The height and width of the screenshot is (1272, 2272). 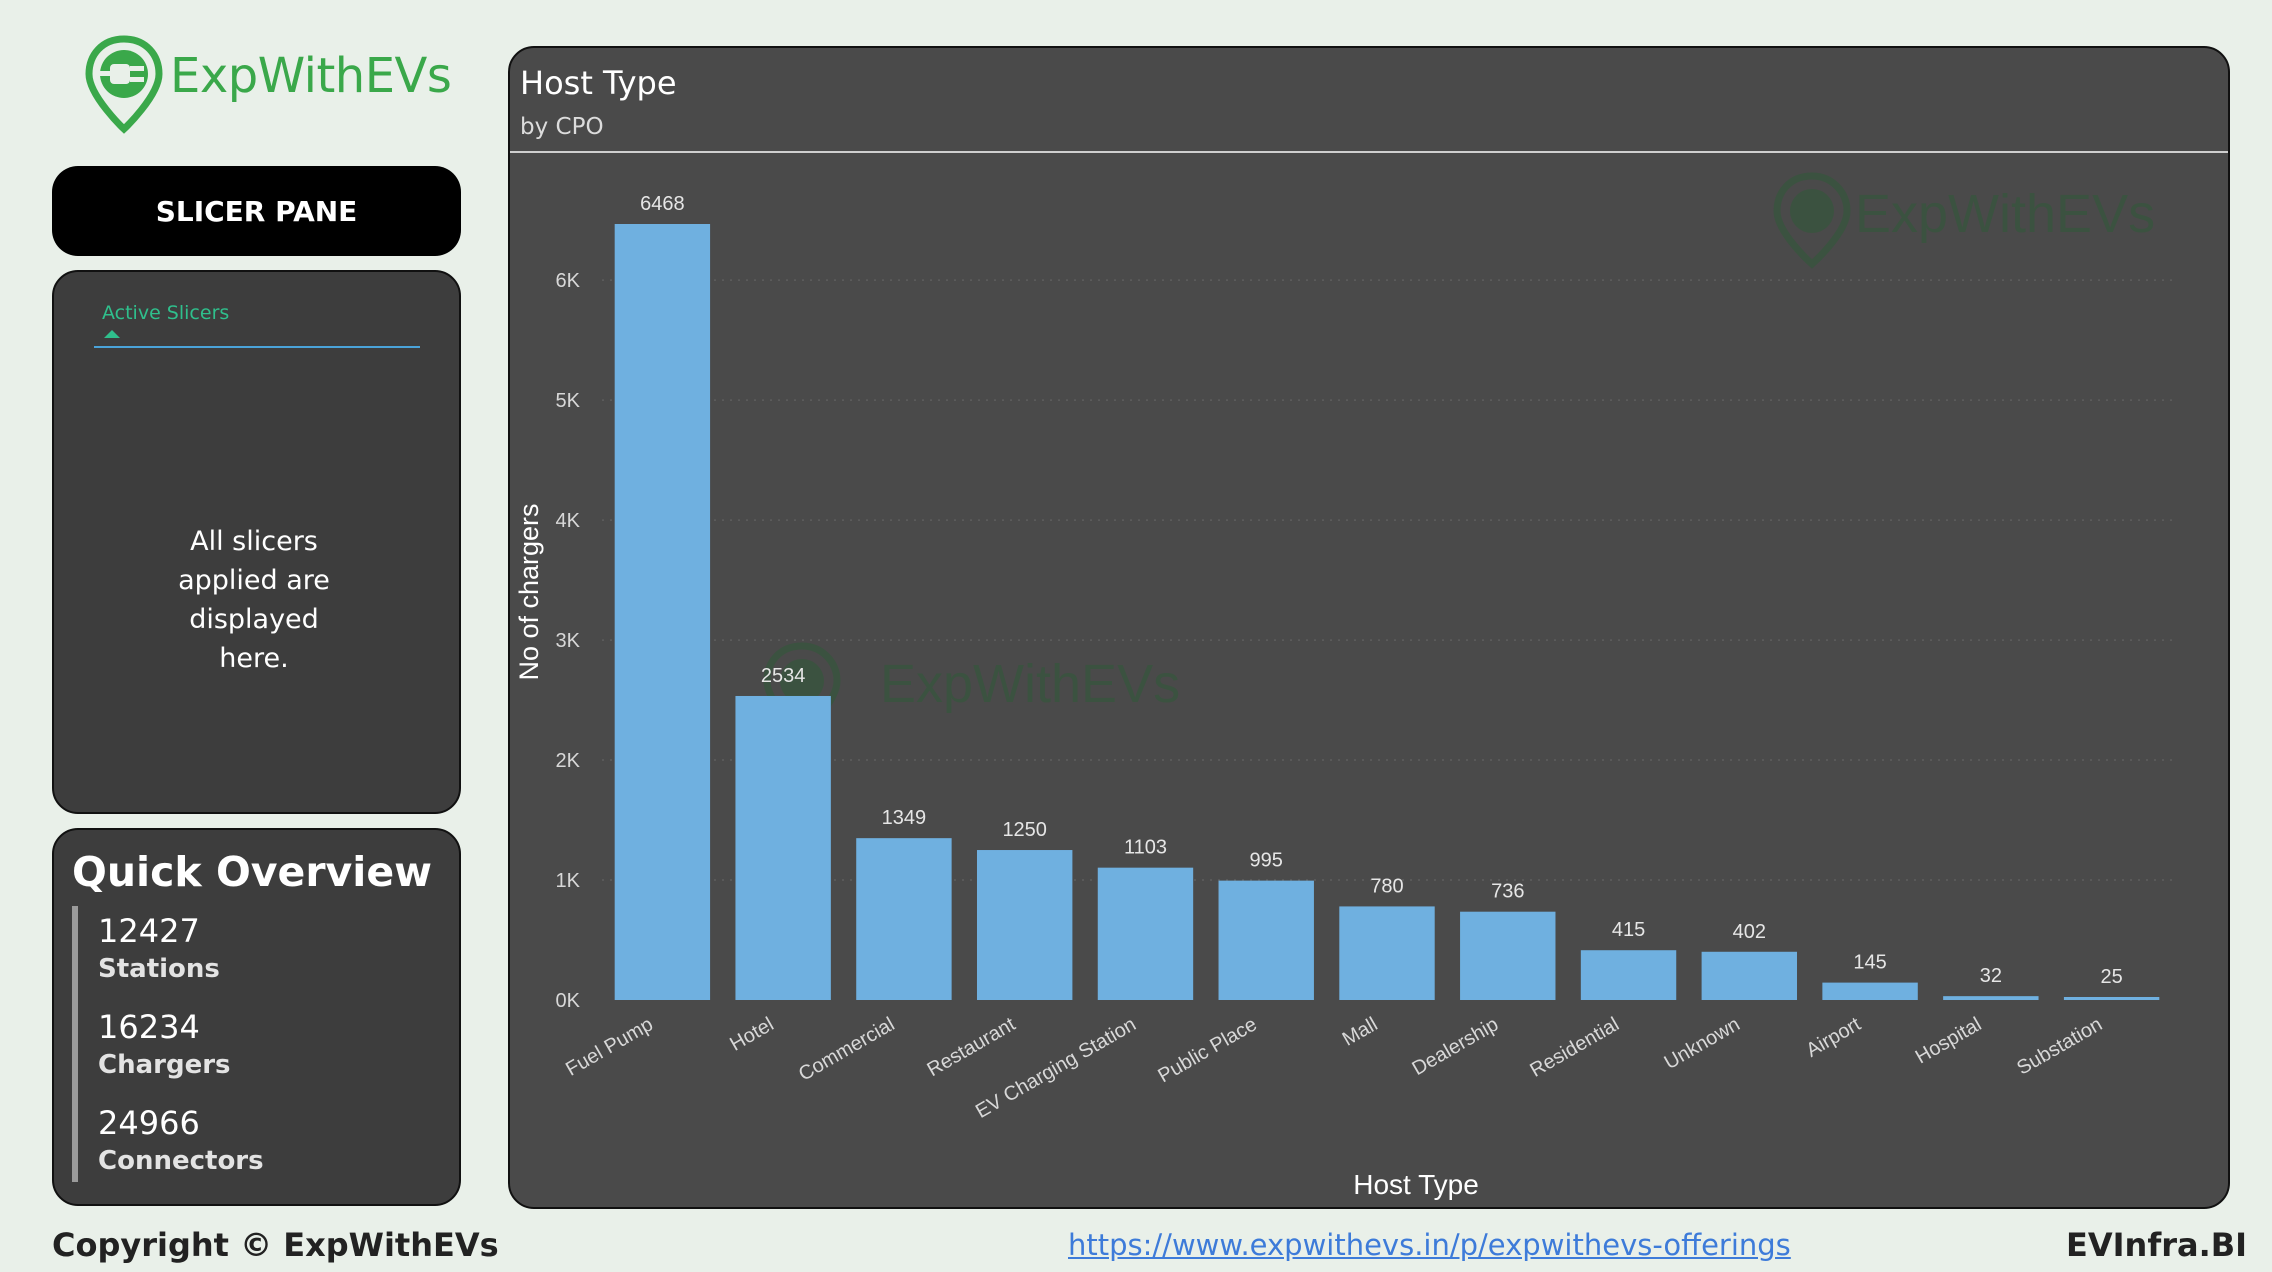 I want to click on kpi-stations-value: 12427, so click(x=149, y=931).